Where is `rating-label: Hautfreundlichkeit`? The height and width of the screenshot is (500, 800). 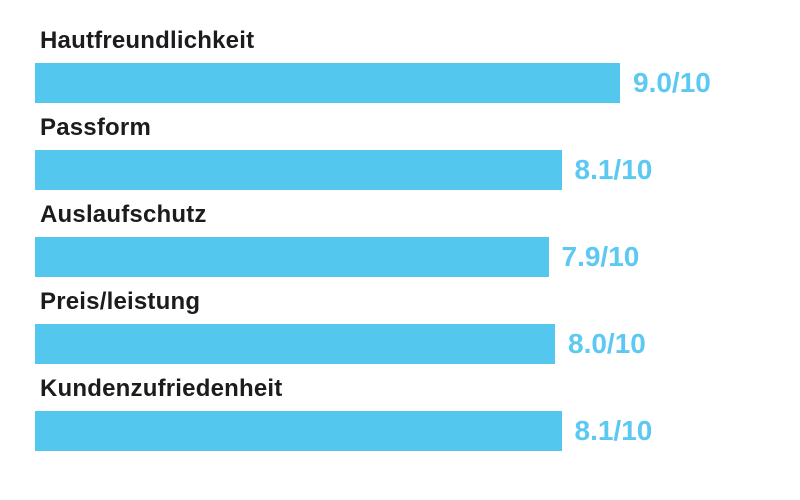
rating-label: Hautfreundlichkeit is located at coordinates (147, 40).